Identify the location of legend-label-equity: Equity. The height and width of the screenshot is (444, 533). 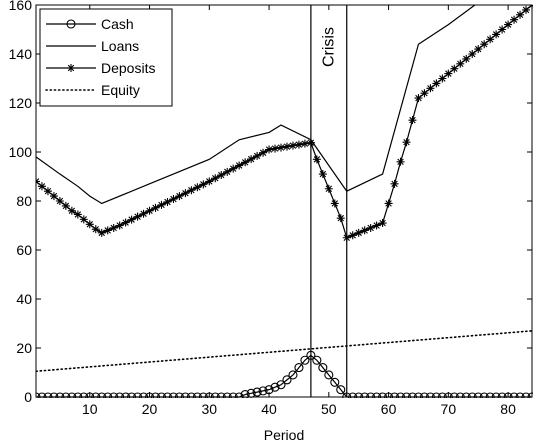
(120, 90).